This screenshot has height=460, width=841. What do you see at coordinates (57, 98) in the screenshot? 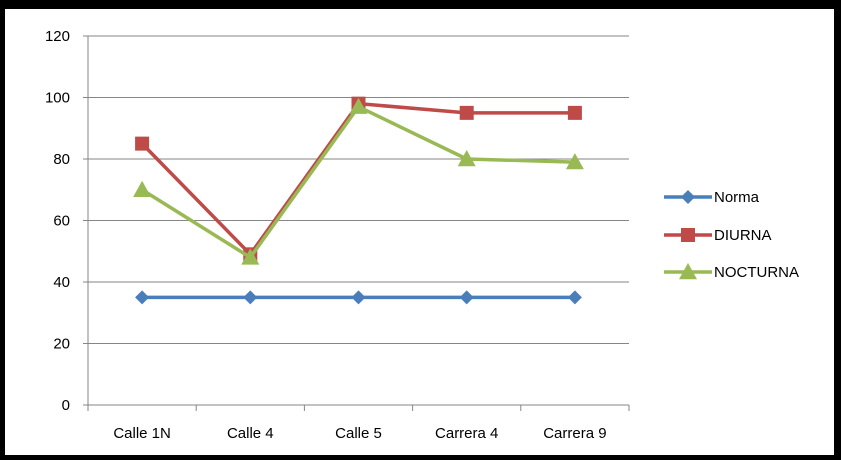
I see `y-tick-label: 100` at bounding box center [57, 98].